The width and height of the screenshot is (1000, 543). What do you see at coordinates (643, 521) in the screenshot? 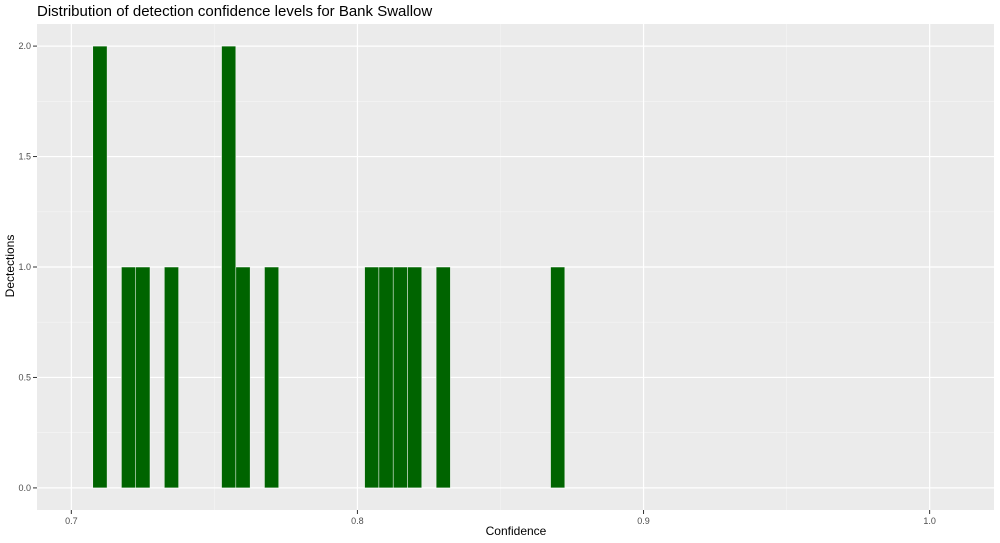
I see `x-tick-label: 0.9` at bounding box center [643, 521].